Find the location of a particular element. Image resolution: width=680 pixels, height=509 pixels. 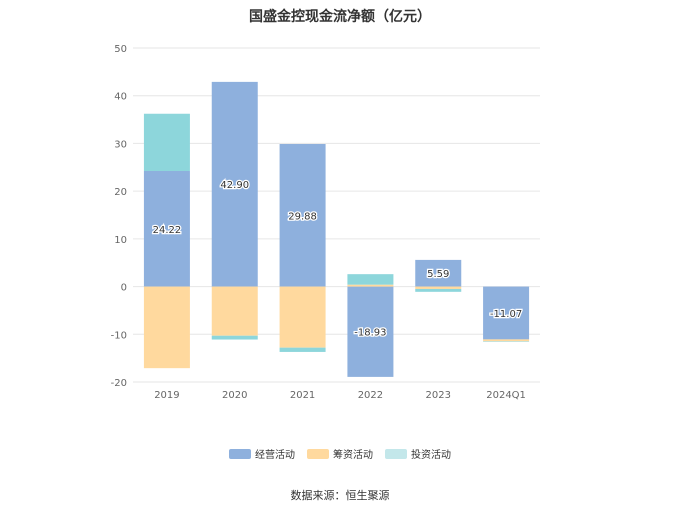

bar-investing-2021 is located at coordinates (302, 349).